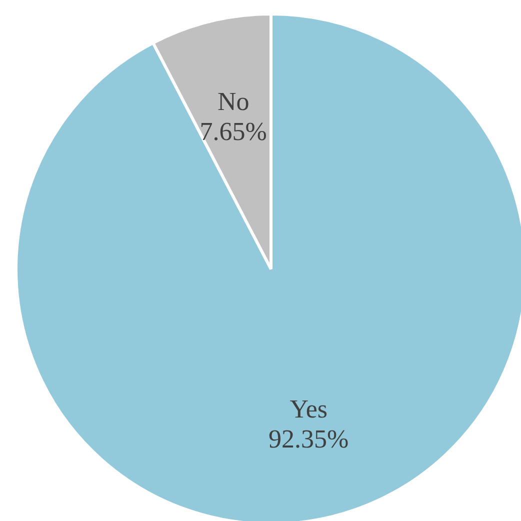  Describe the element at coordinates (233, 101) in the screenshot. I see `slice-label: No` at that location.